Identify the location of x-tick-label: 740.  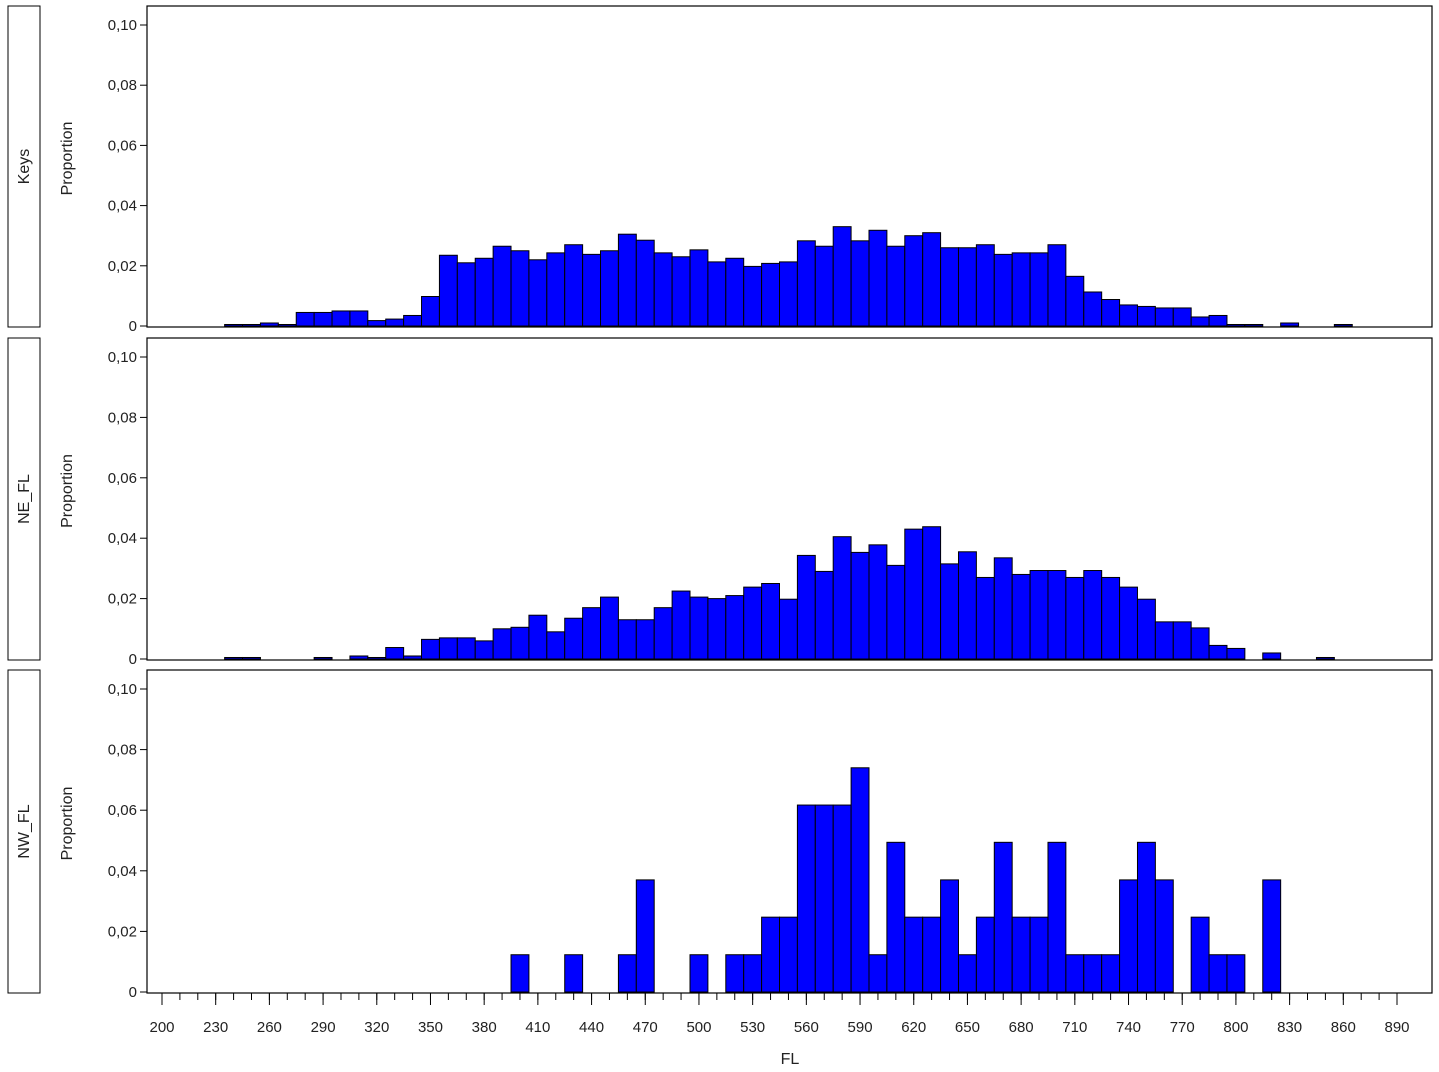
(1128, 1027).